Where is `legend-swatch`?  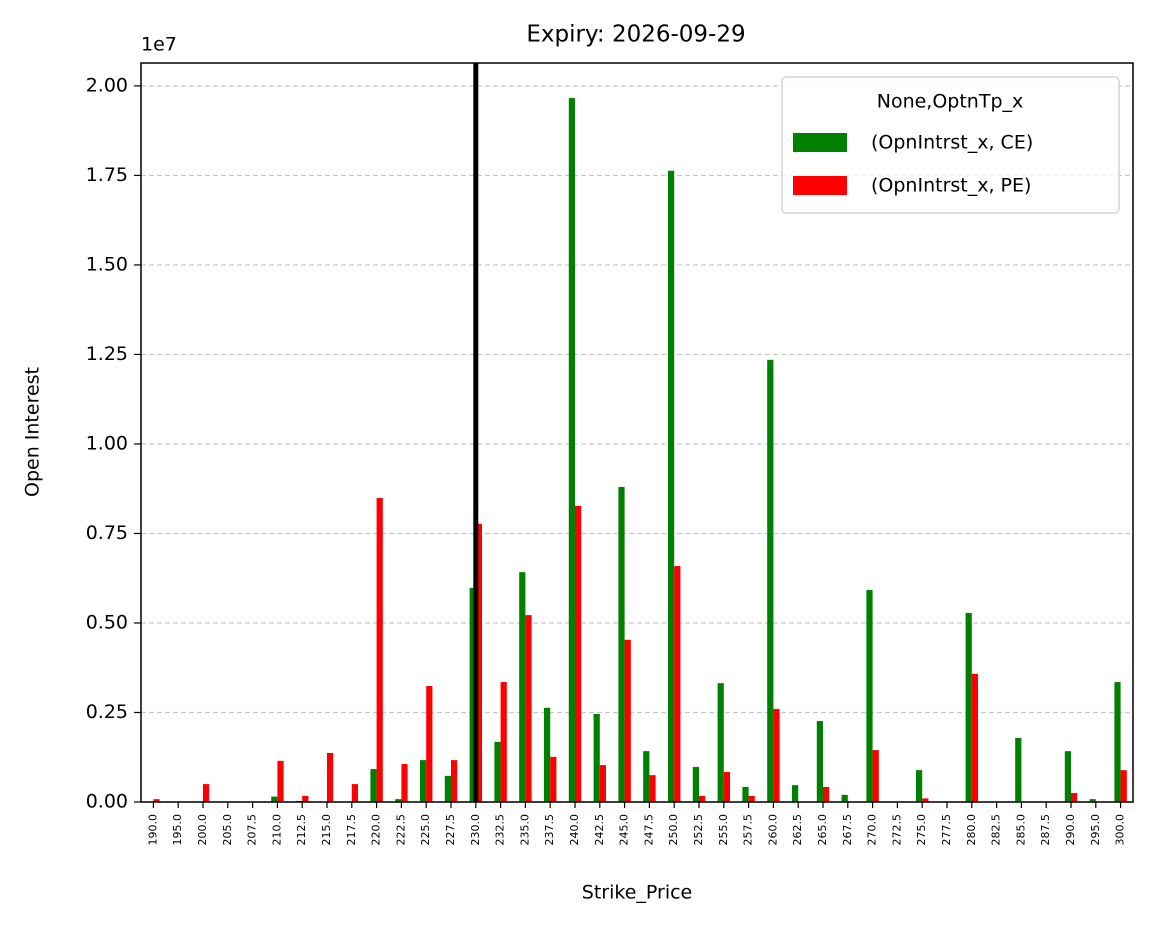 legend-swatch is located at coordinates (820, 185).